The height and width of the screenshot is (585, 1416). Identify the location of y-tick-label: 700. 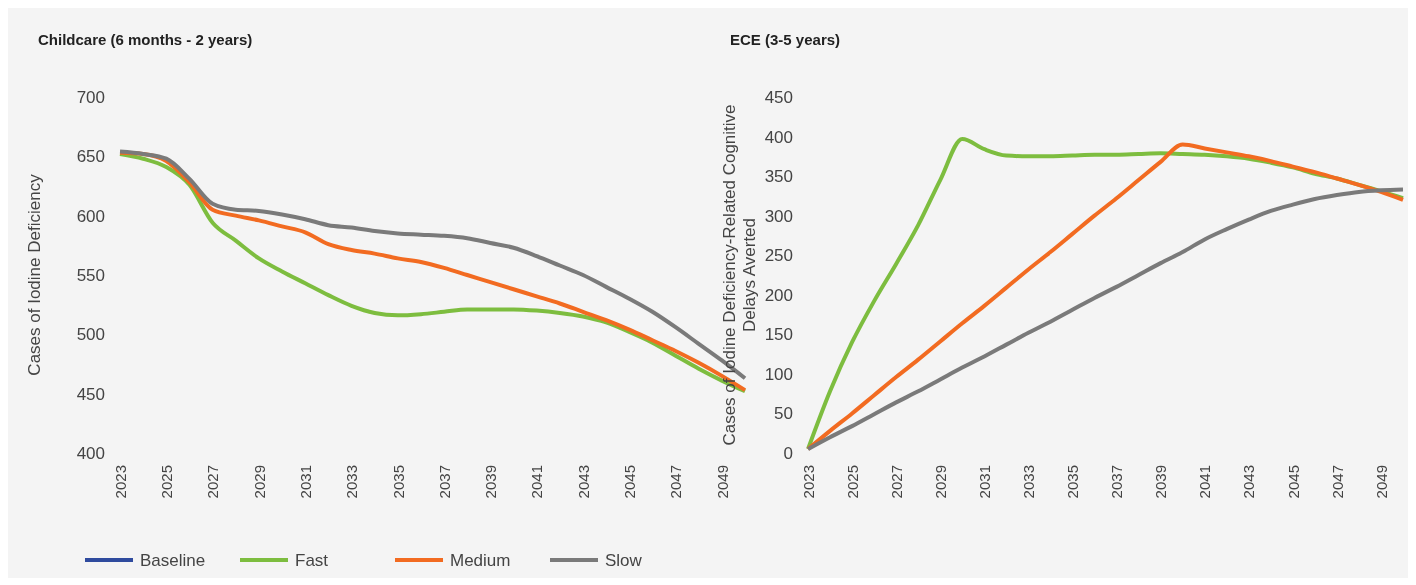
(90, 97).